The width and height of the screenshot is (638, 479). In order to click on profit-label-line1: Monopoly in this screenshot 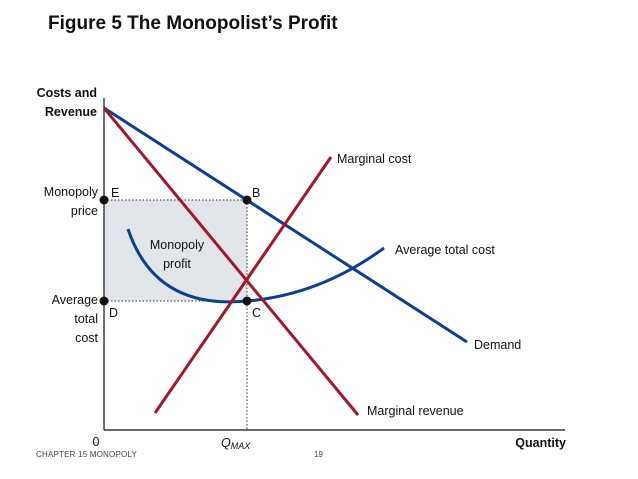, I will do `click(177, 245)`.